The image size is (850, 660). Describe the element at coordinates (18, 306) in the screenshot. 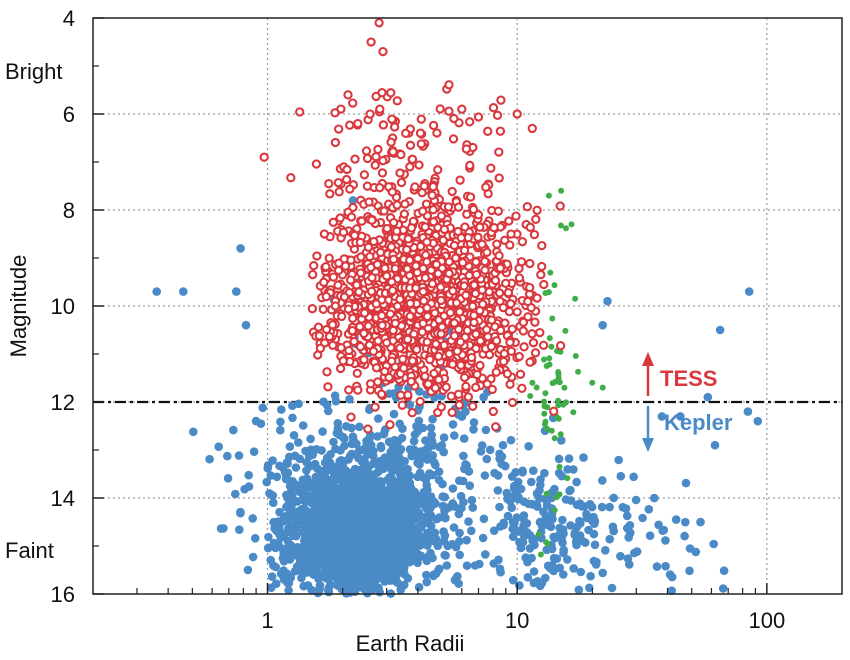

I see `y-axis-title: Magnitude` at that location.